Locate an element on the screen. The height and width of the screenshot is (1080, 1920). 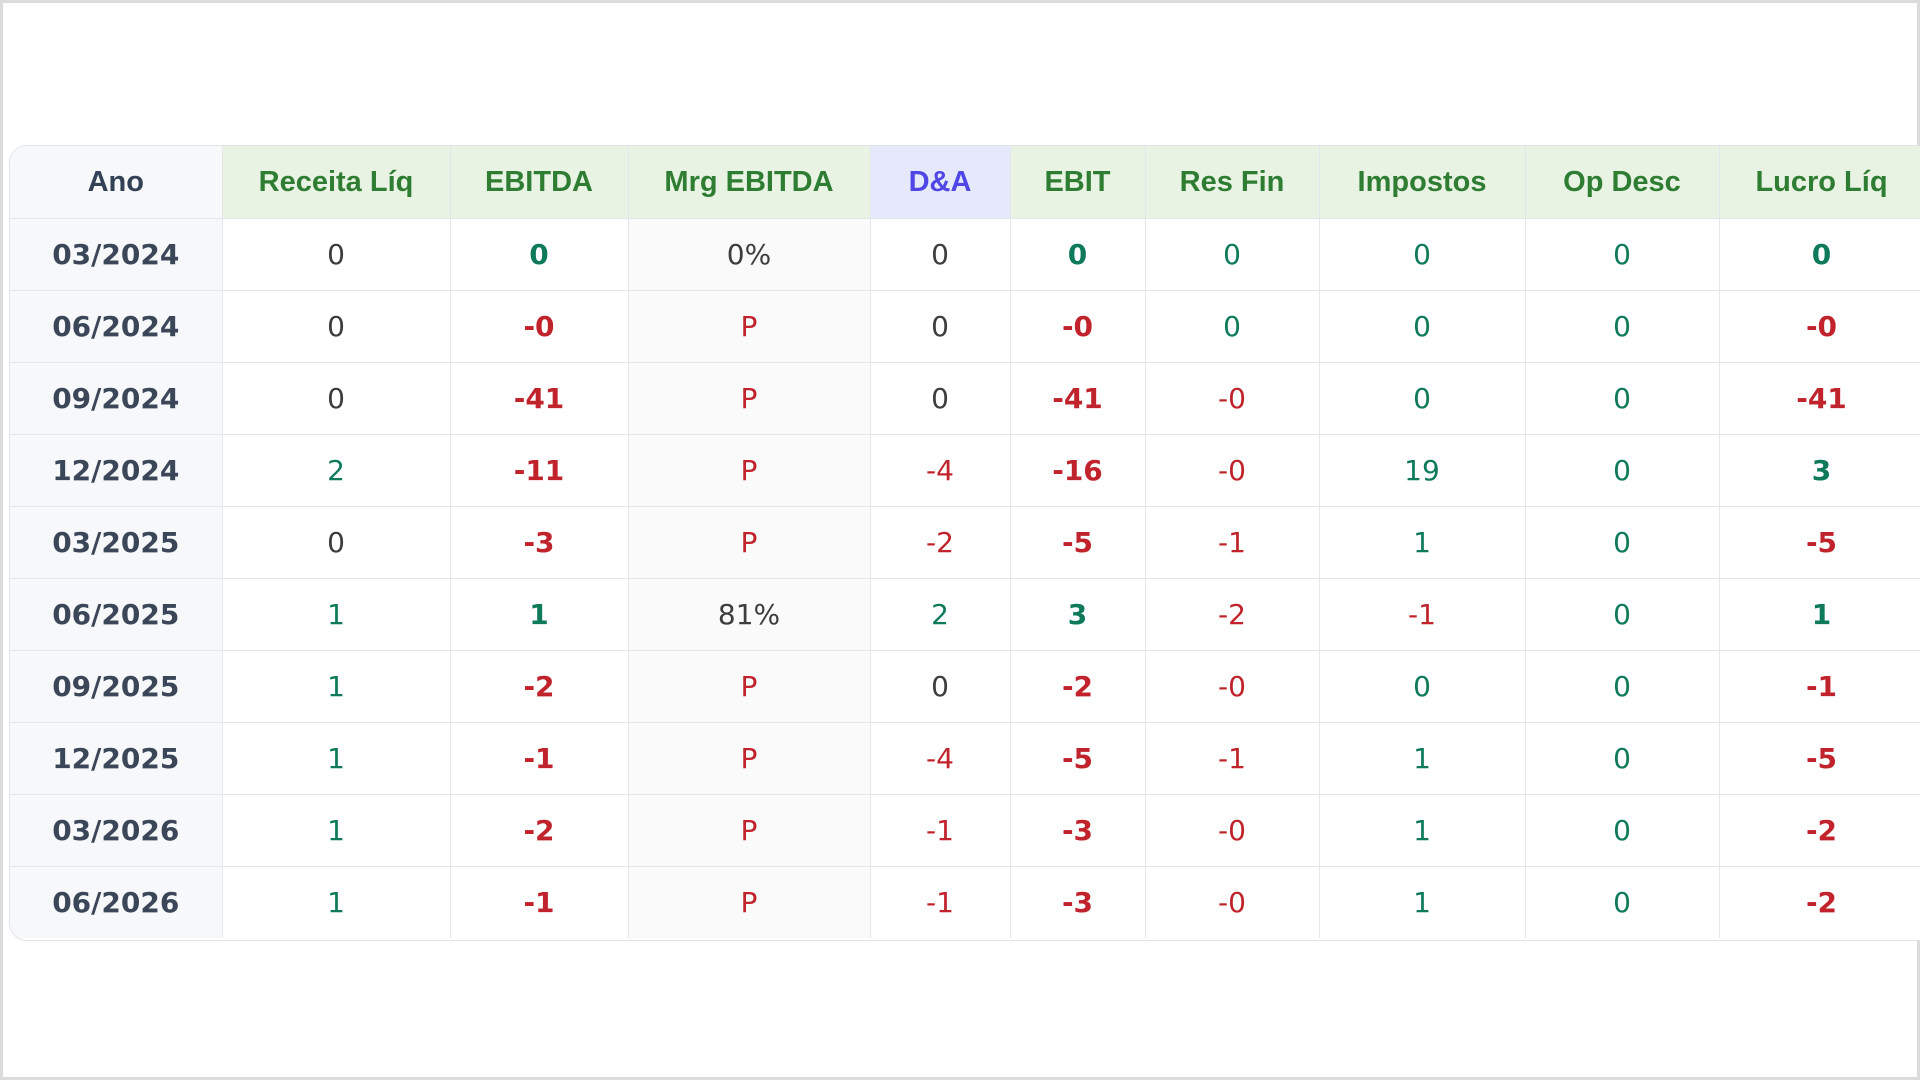
cell-lucro-liq: -41 is located at coordinates (1819, 398).